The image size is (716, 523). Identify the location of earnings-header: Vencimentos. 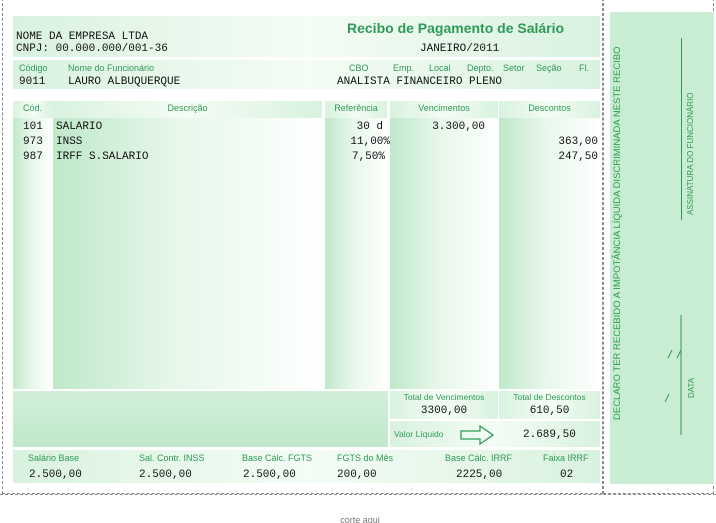
(444, 108).